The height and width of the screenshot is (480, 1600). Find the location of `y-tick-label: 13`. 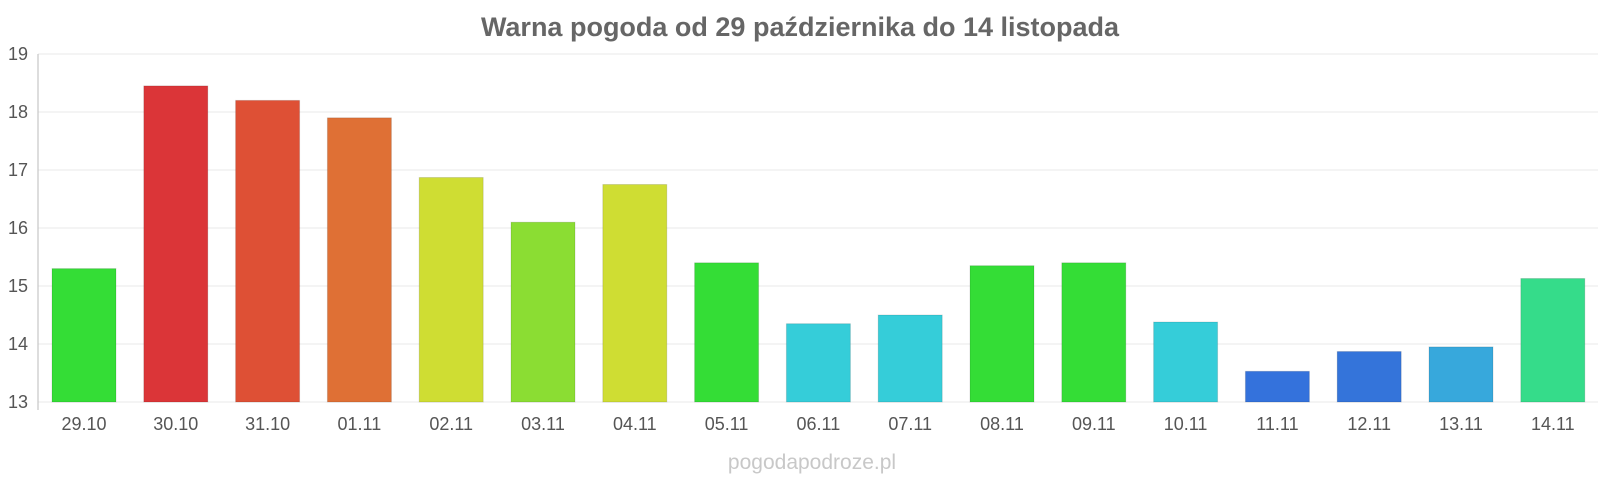

y-tick-label: 13 is located at coordinates (18, 402).